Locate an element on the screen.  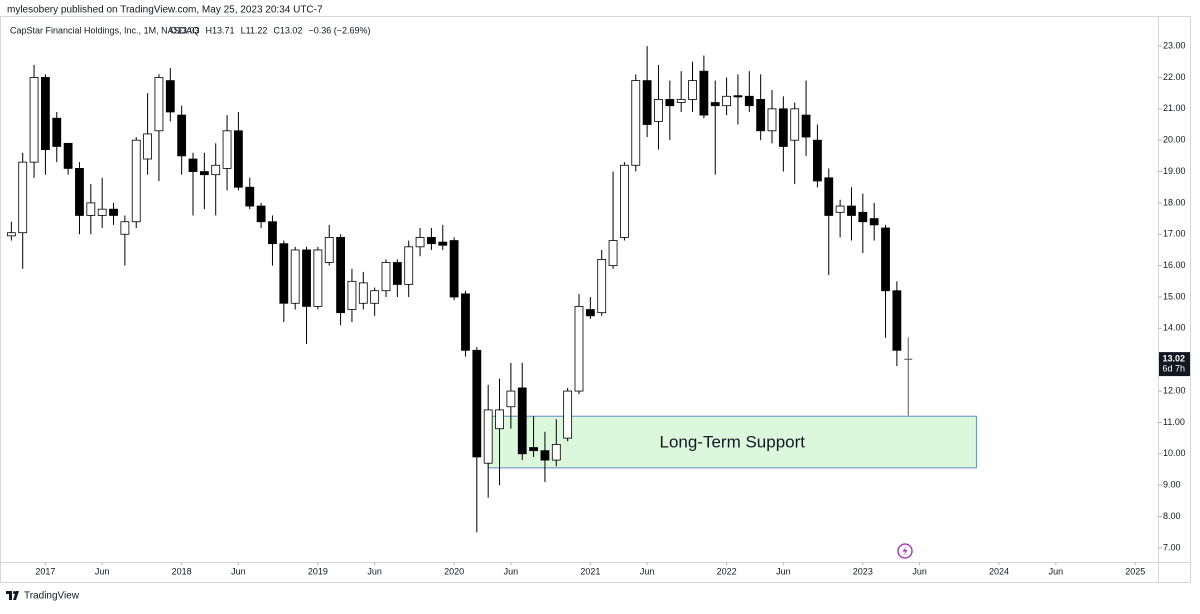
ohlc-value: L11.22 is located at coordinates (254, 30).